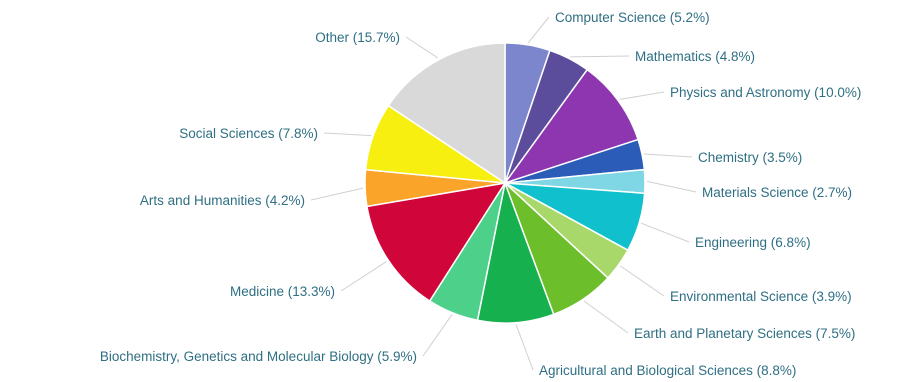 The width and height of the screenshot is (909, 382). I want to click on slice-label-medicine: Medicine (13.3%), so click(282, 291).